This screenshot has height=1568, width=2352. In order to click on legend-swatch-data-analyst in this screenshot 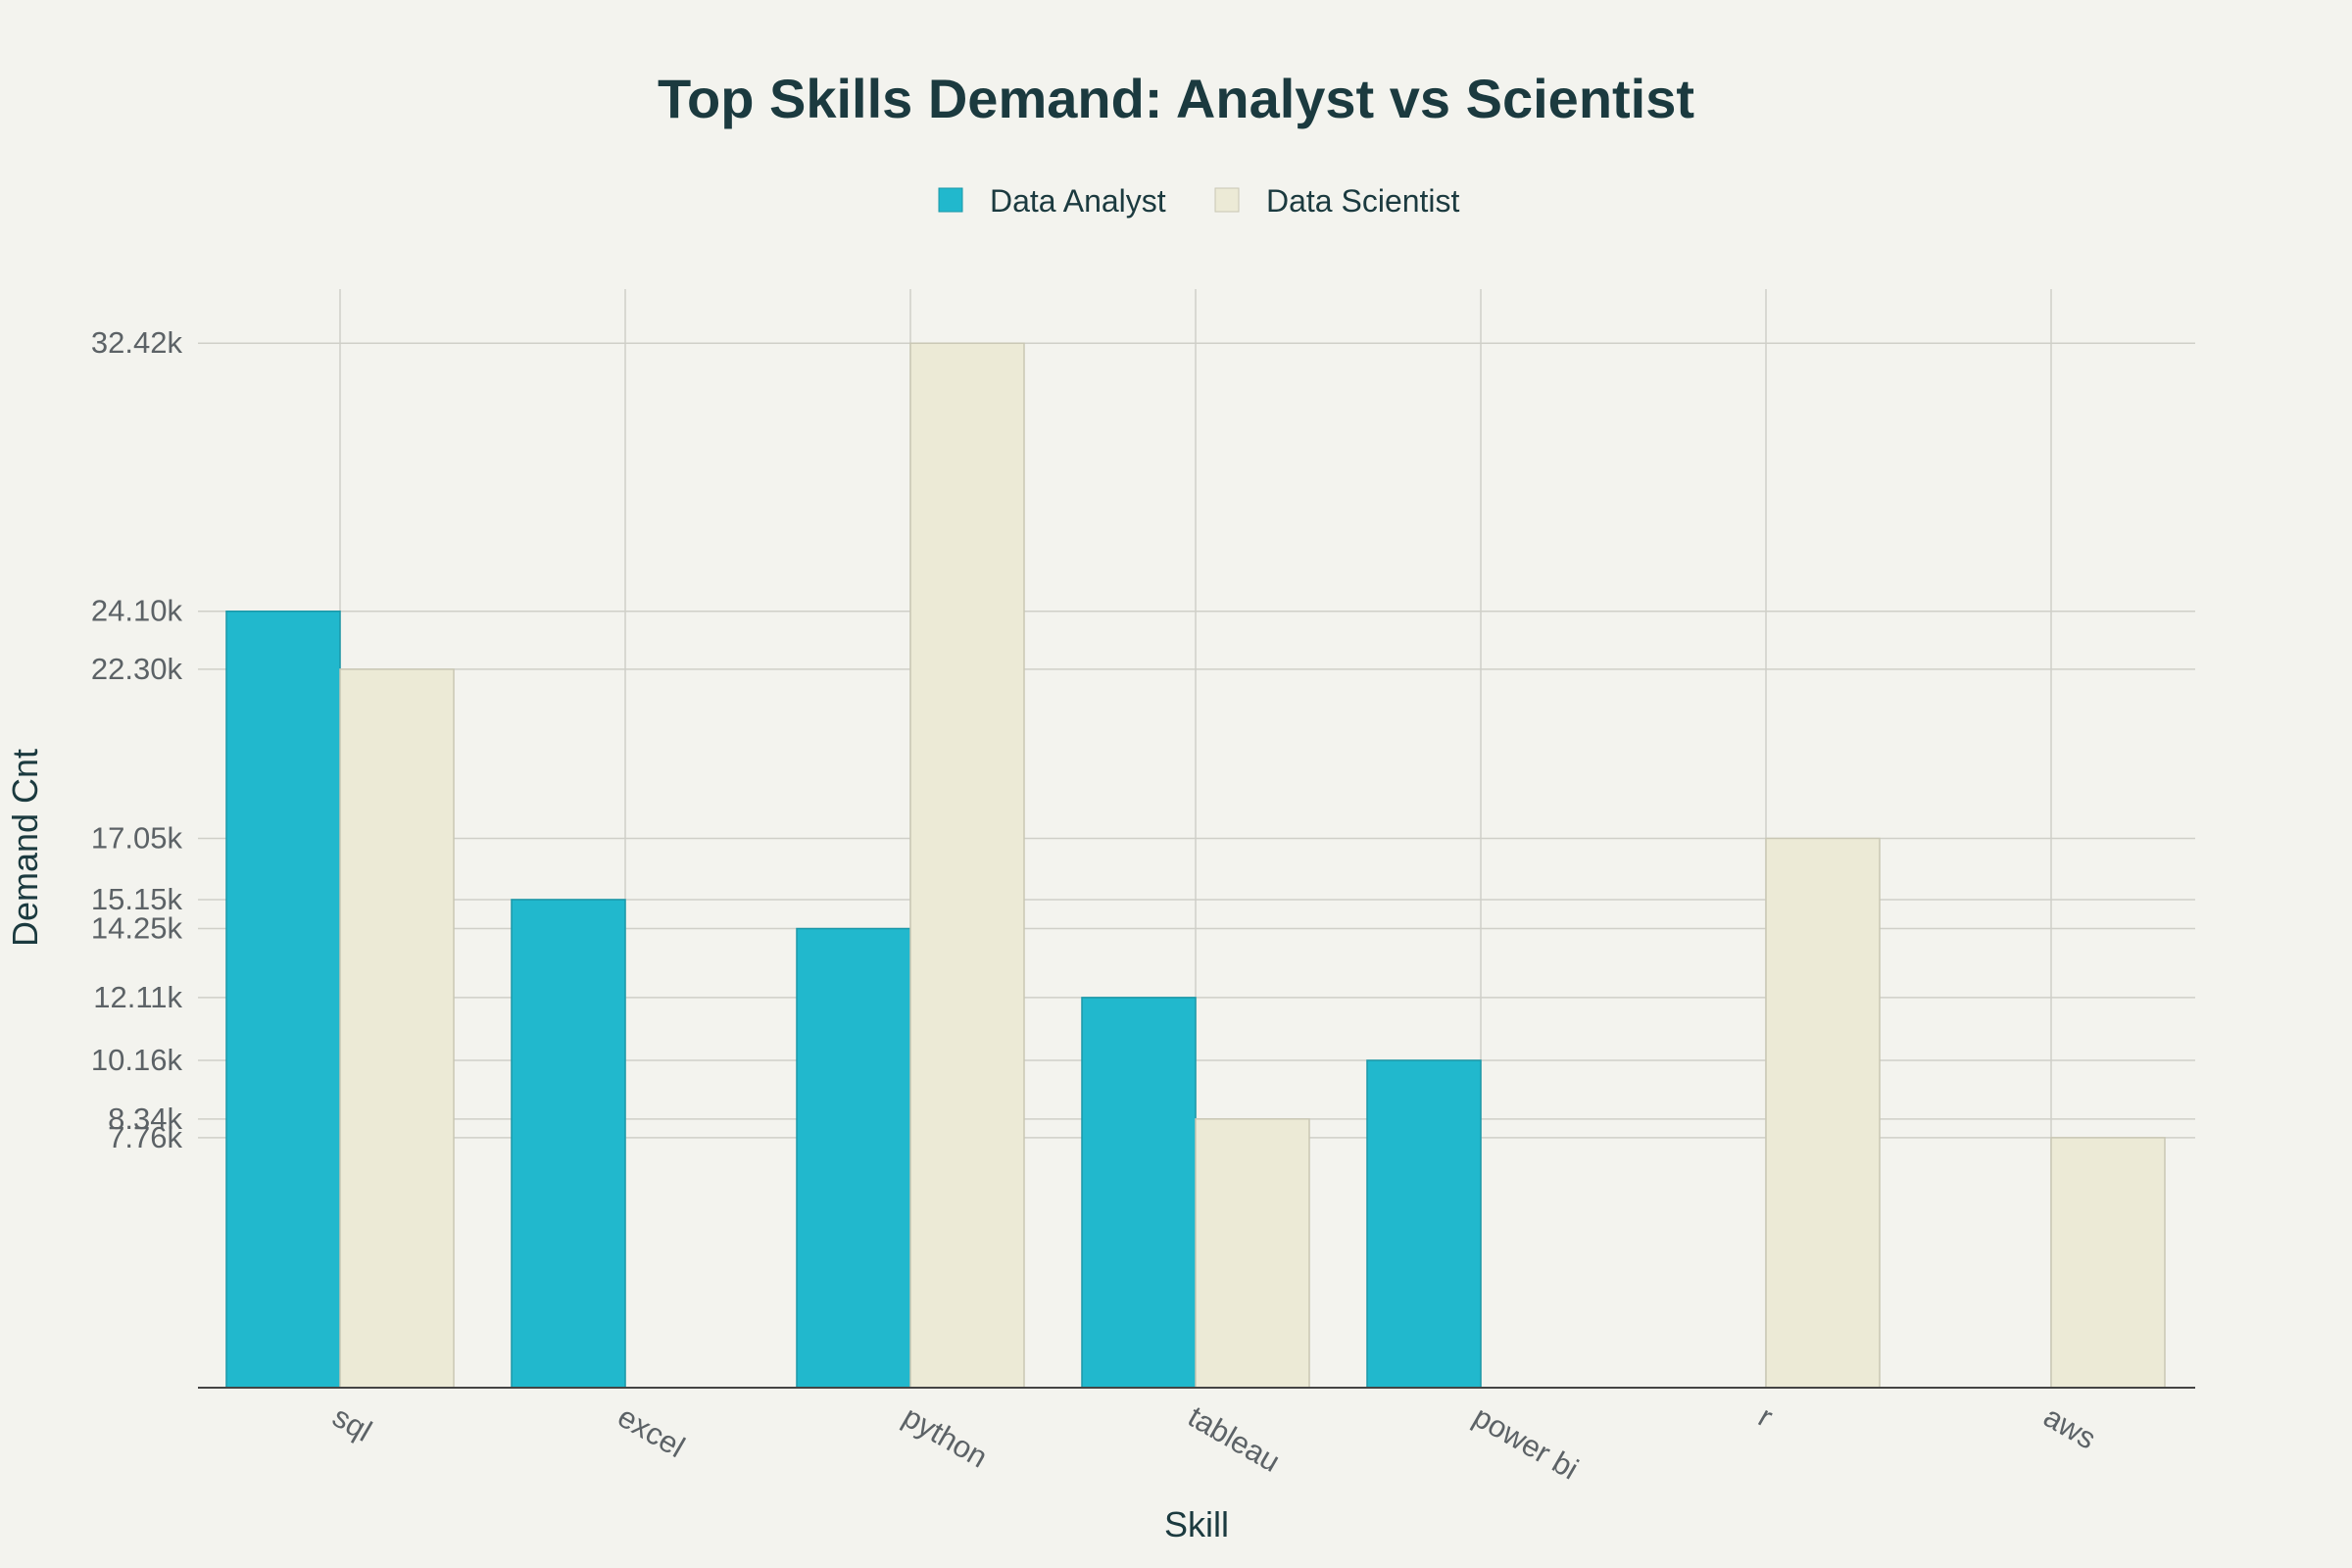, I will do `click(950, 200)`.